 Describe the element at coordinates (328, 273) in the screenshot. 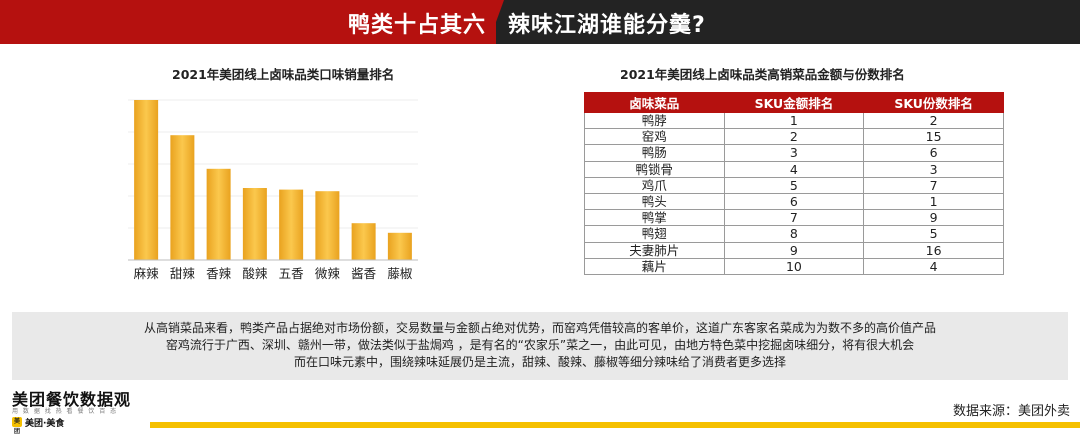

I see `x-tick-label: 微辣` at that location.